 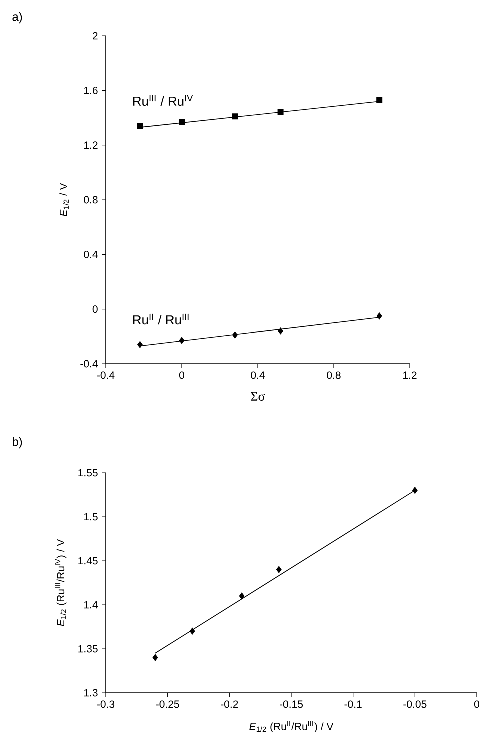 What do you see at coordinates (89, 364) in the screenshot?
I see `y-tick-label: -0.4` at bounding box center [89, 364].